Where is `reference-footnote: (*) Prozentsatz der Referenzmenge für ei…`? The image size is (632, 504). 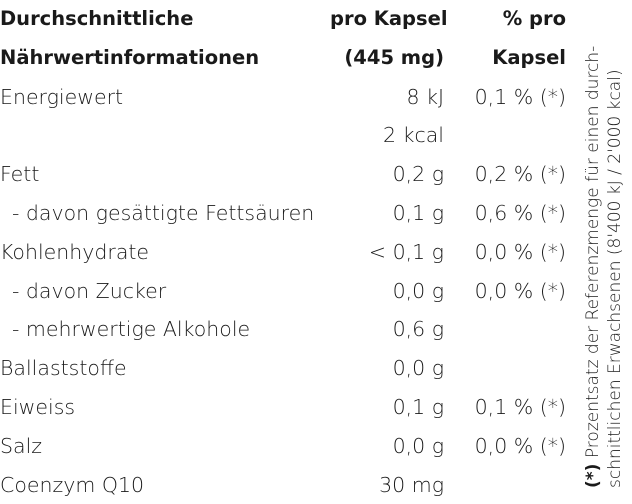
reference-footnote: (*) Prozentsatz der Referenzmenge für ei… is located at coordinates (604, 248).